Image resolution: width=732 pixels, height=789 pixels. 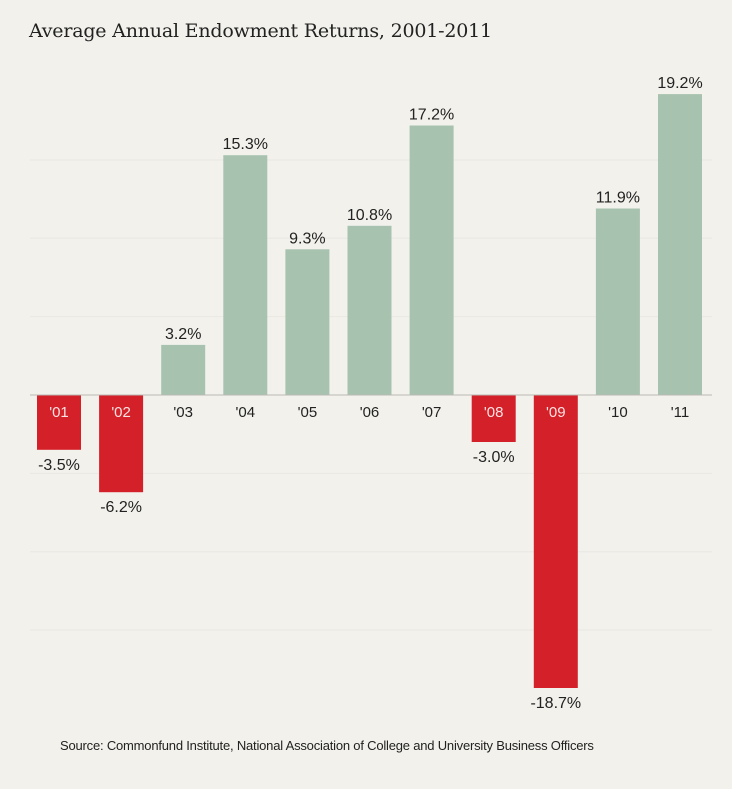 What do you see at coordinates (369, 215) in the screenshot?
I see `value-label: 10.8%` at bounding box center [369, 215].